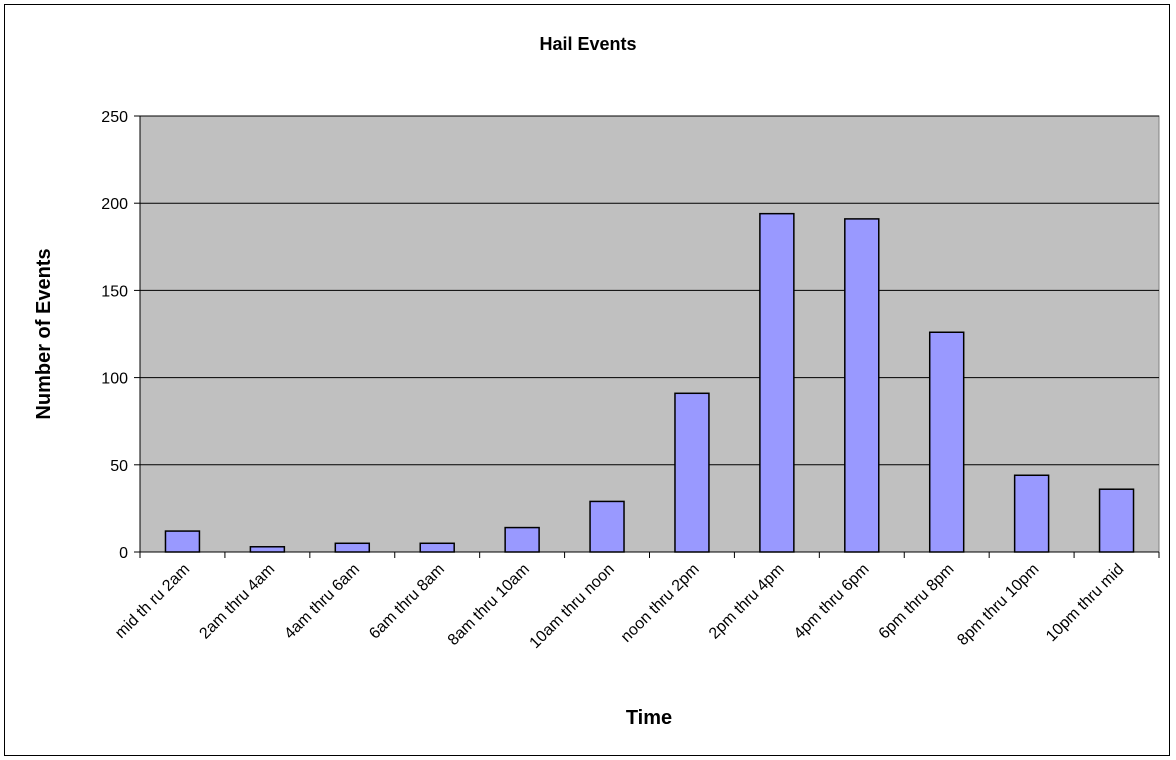 The height and width of the screenshot is (760, 1176). I want to click on x-tick-label: 8am thru 10am, so click(489, 605).